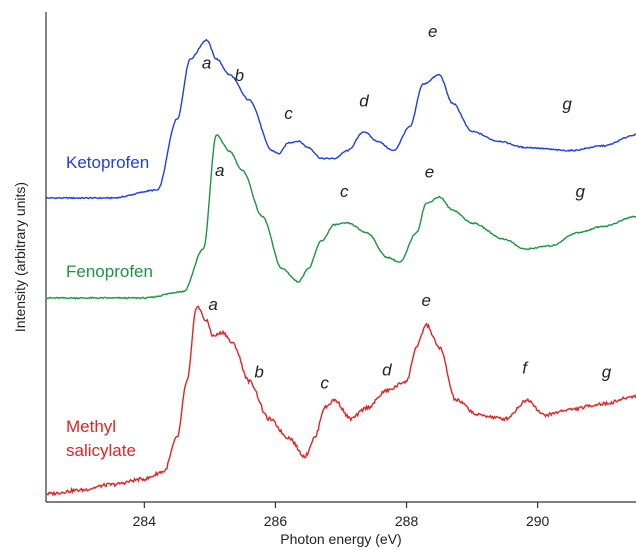  Describe the element at coordinates (101, 438) in the screenshot. I see `series-name-label: Methyl salicylate` at that location.